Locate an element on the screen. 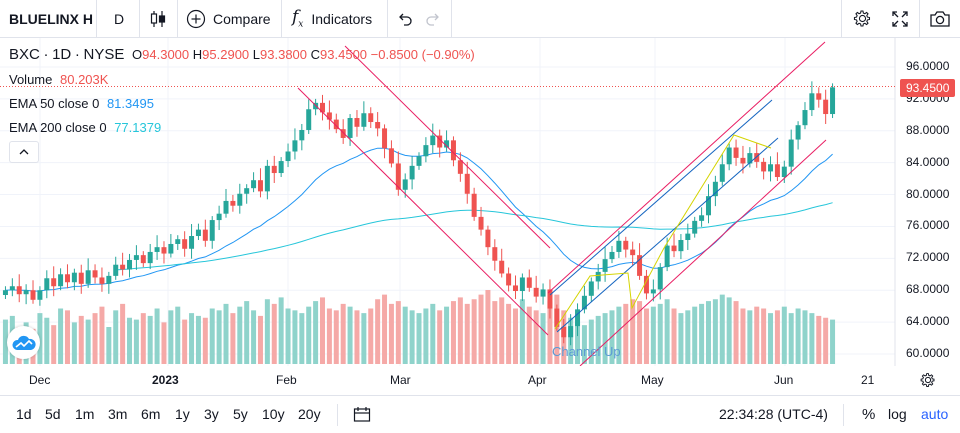 This screenshot has height=433, width=960. down-channel-upper is located at coordinates (447, 147).